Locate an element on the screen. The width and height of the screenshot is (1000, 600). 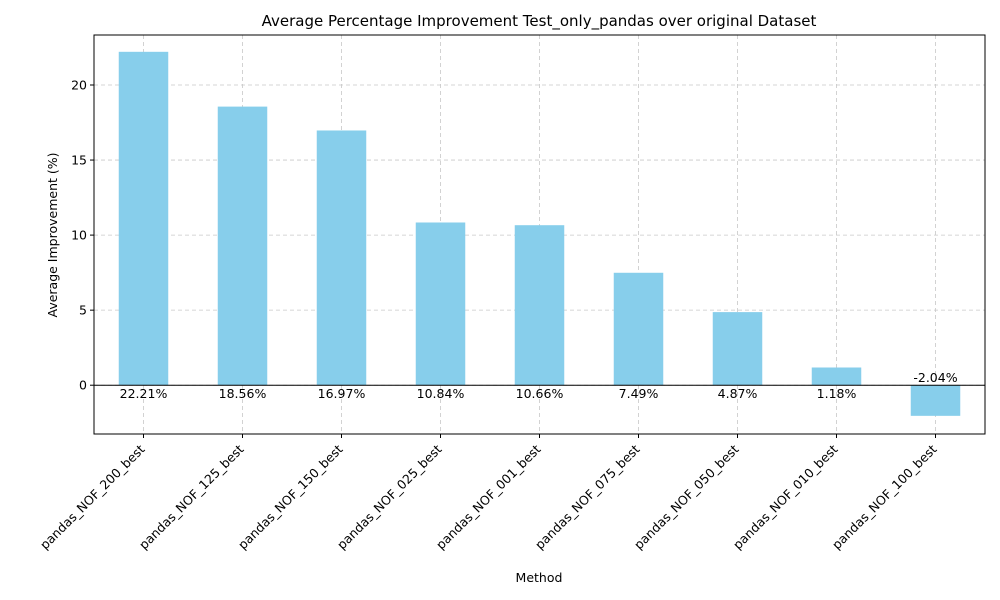
bar-pandas_NOF_001_best is located at coordinates (539, 305).